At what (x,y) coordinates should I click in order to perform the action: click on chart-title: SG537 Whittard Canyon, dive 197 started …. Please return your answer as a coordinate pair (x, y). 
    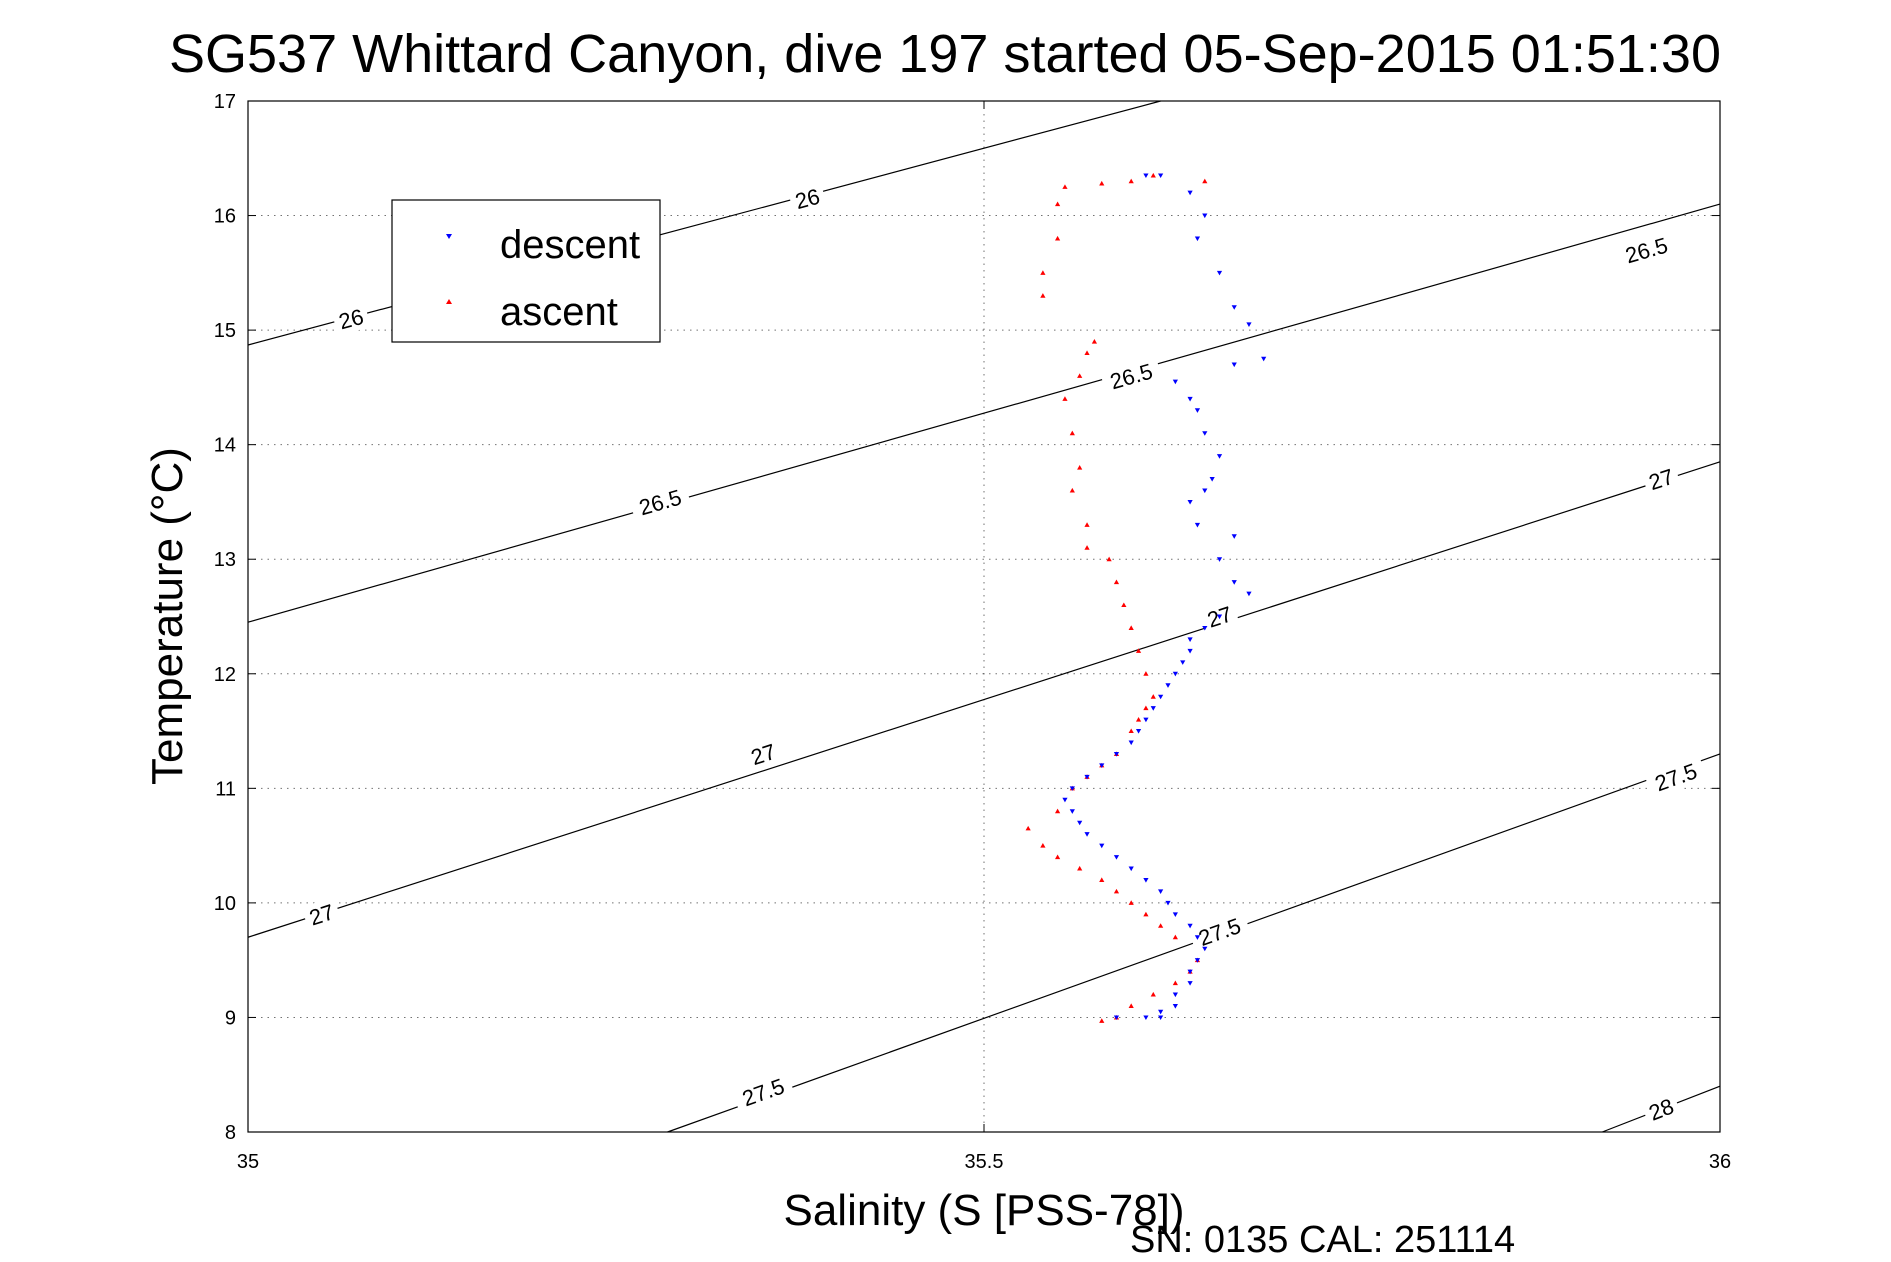
    Looking at the image, I should click on (945, 54).